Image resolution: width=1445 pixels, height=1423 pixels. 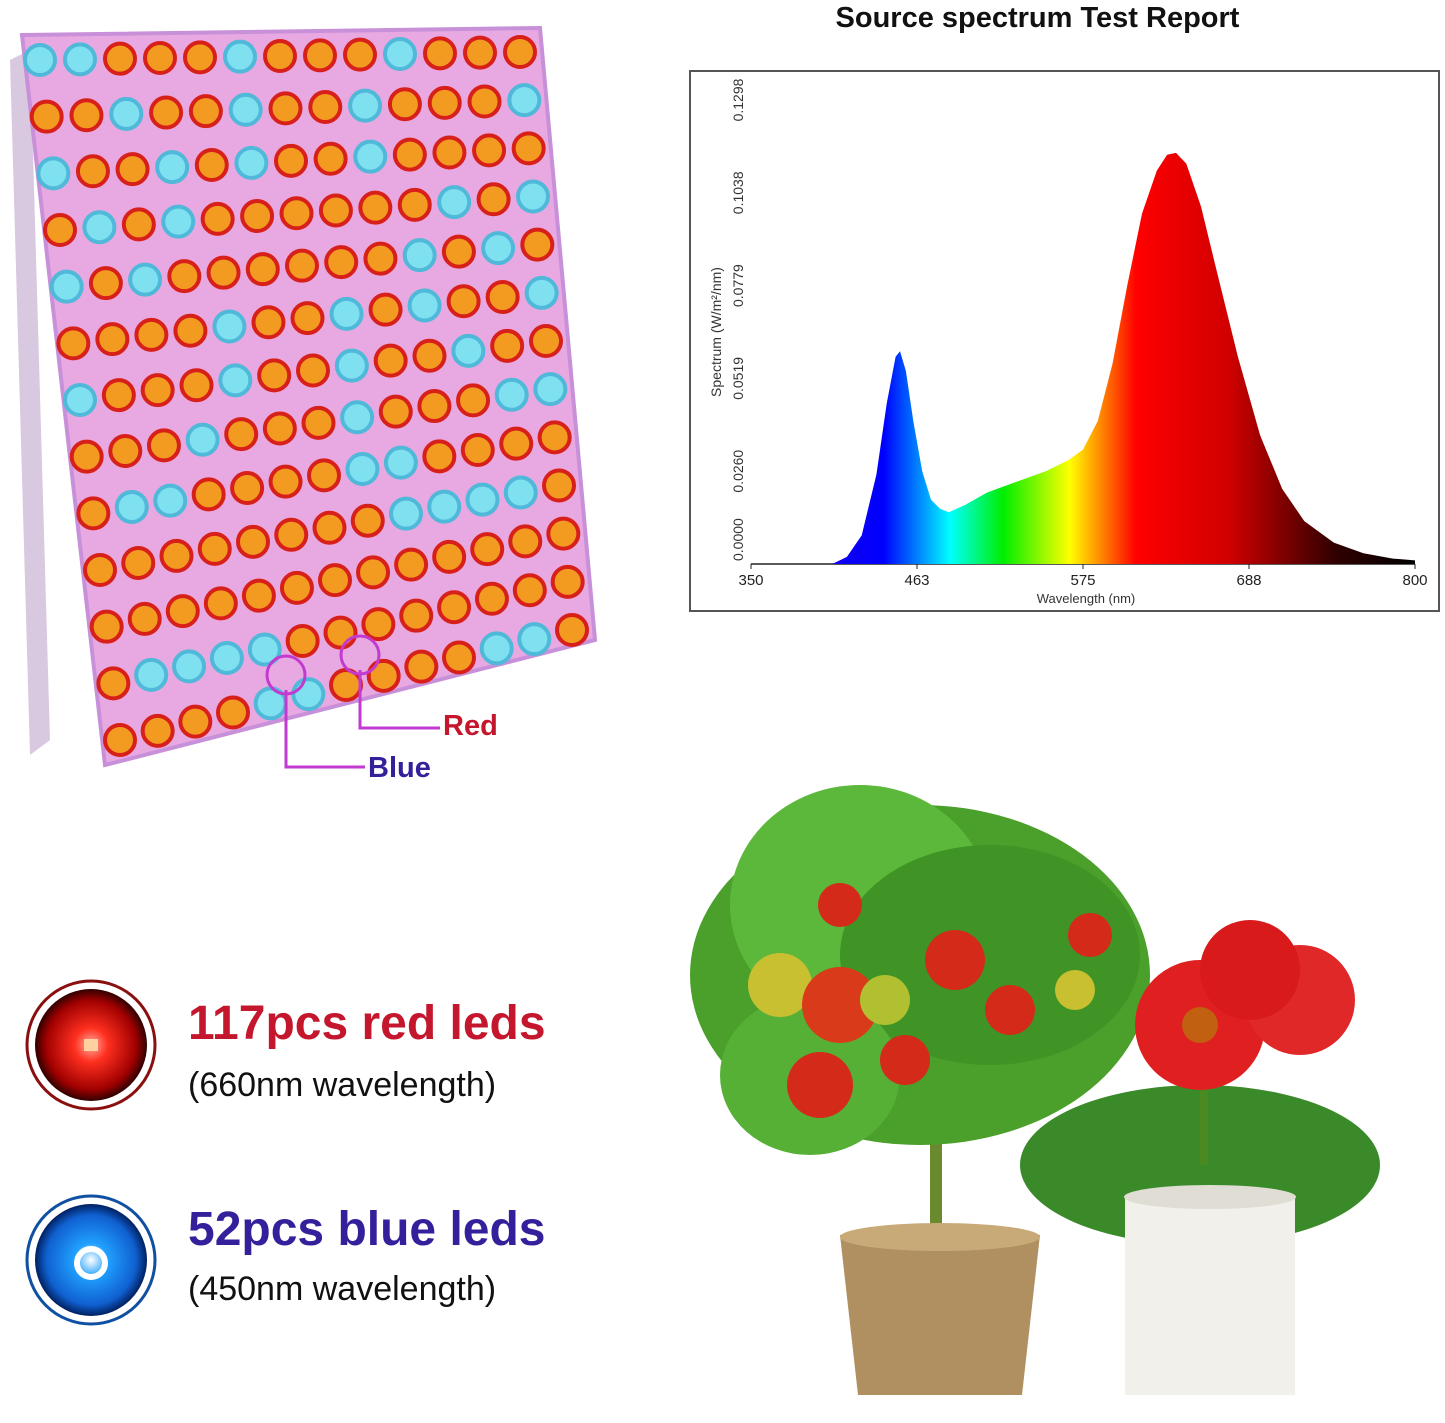 I want to click on y-tick-label: 0.0779, so click(x=738, y=285).